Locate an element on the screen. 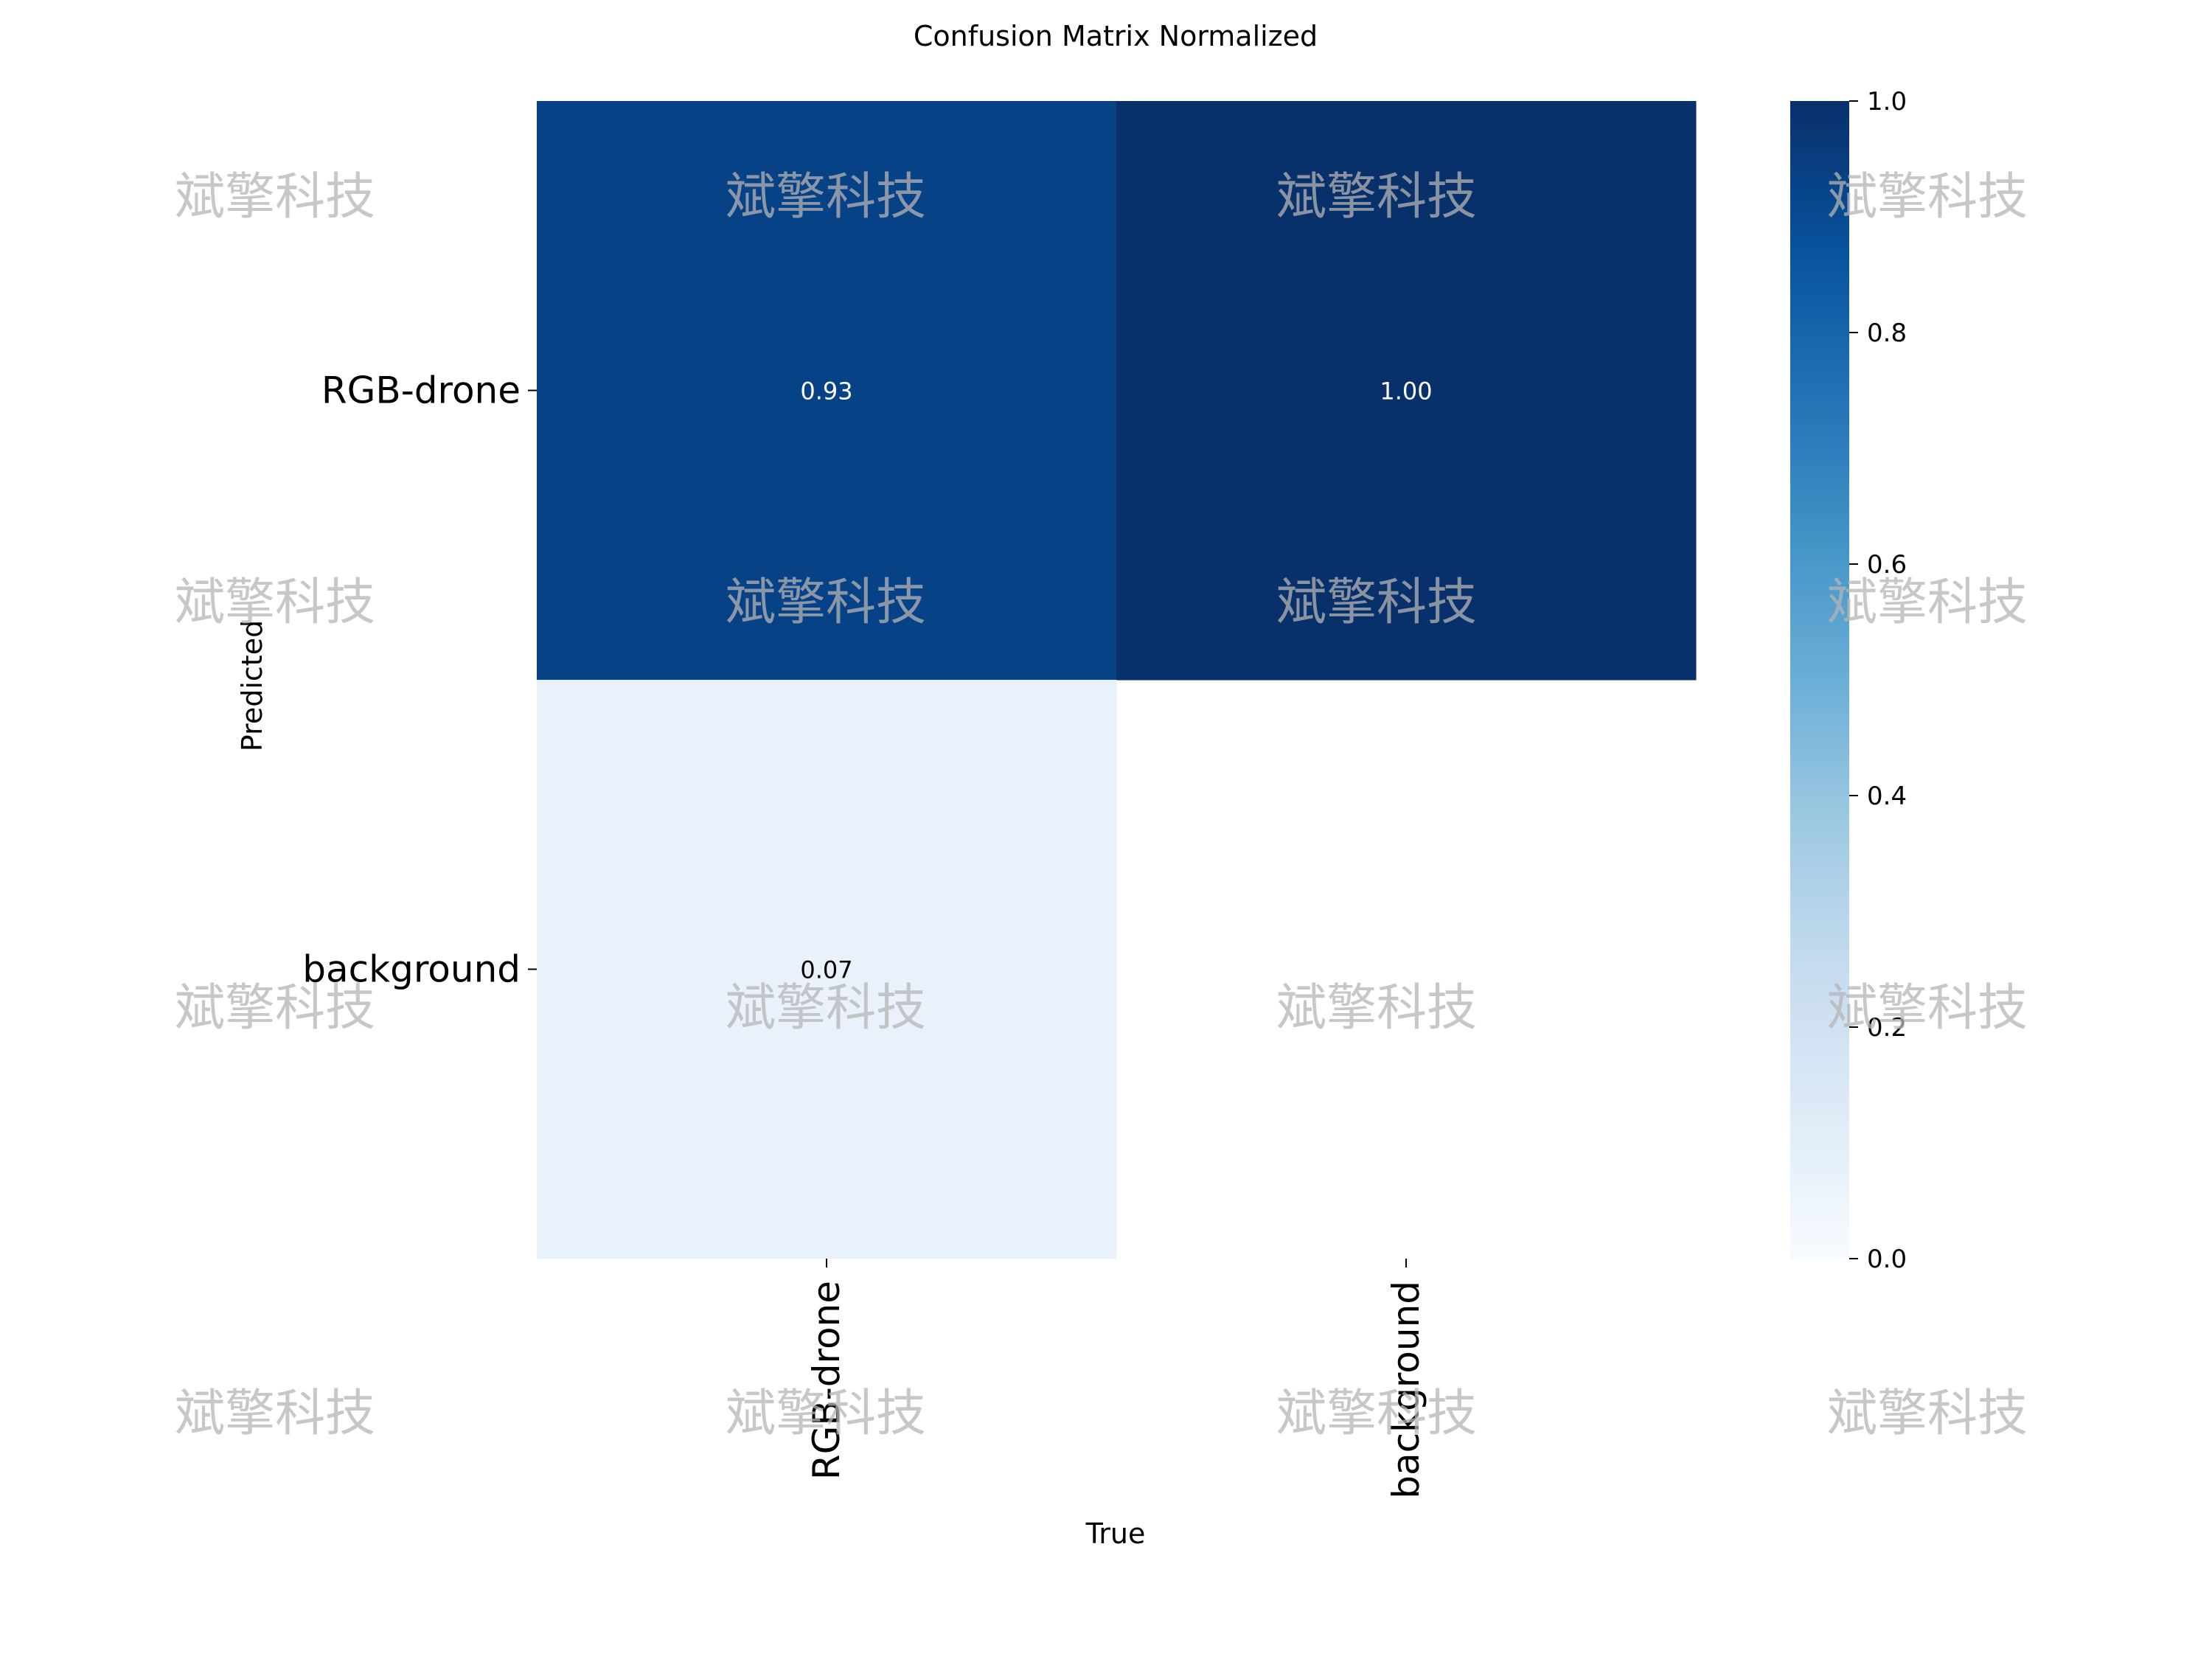  x-axis-ticks: RGB-drone background is located at coordinates (1116, 1379).